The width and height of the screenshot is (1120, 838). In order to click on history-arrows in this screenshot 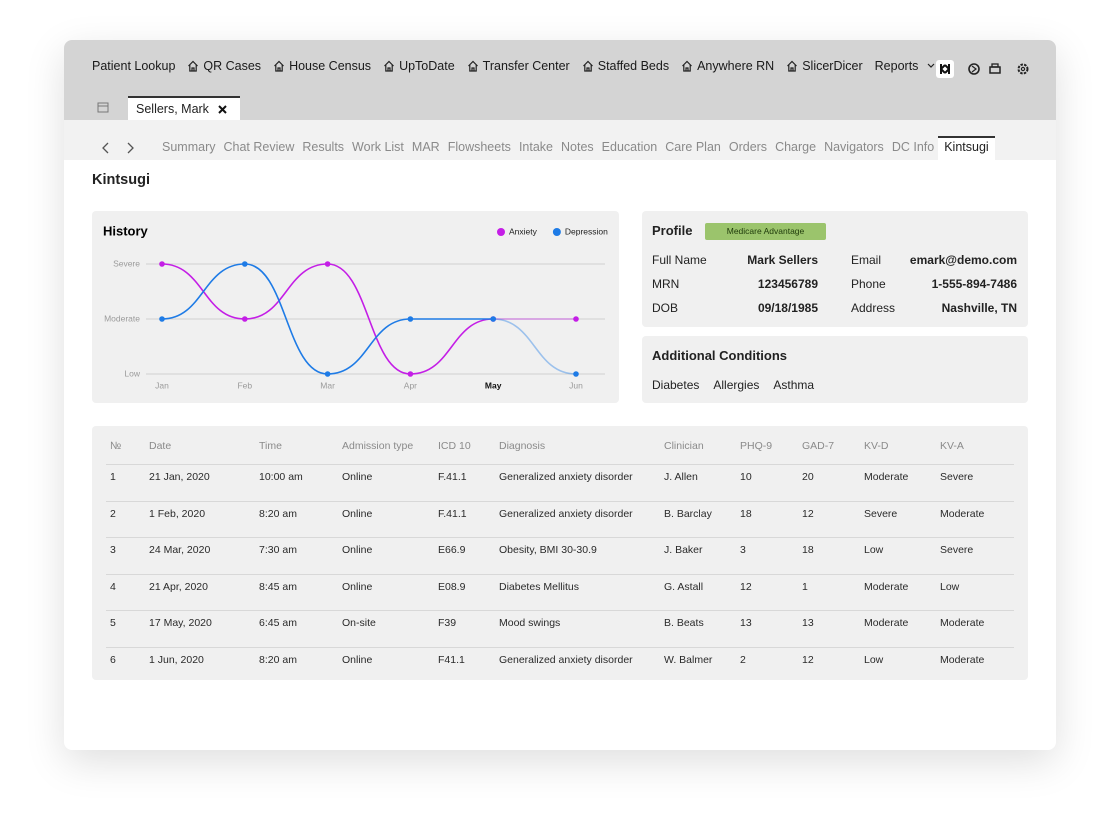, I will do `click(120, 148)`.